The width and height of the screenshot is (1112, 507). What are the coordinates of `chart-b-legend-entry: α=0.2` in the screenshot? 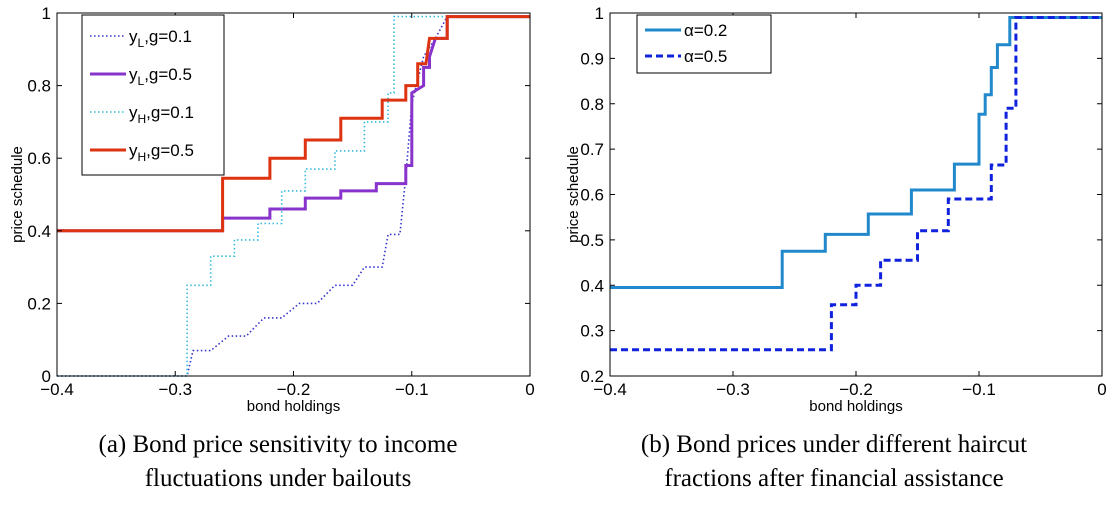 It's located at (705, 30).